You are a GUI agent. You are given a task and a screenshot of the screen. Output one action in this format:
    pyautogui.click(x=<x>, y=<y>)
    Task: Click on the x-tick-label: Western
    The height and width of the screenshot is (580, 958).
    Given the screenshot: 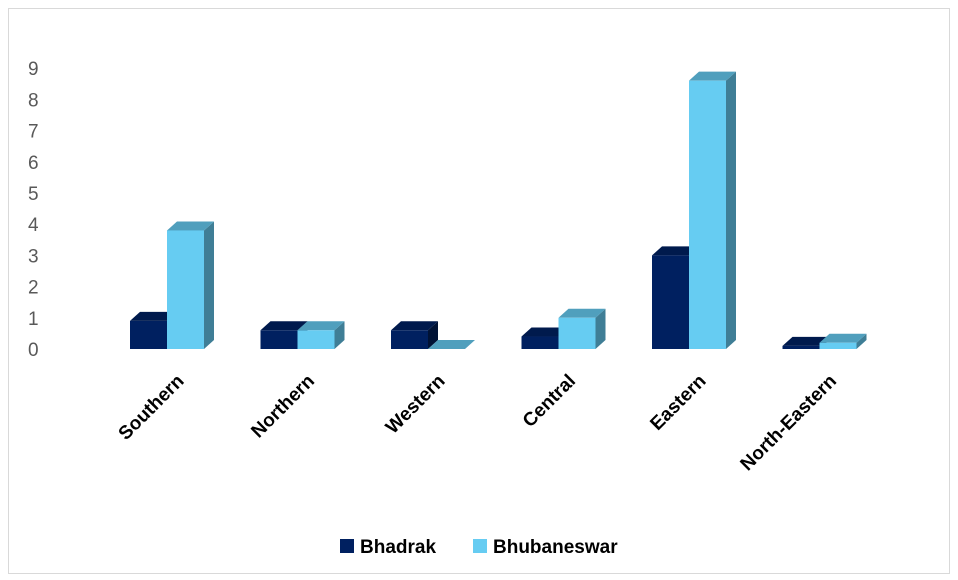 What is the action you would take?
    pyautogui.click(x=416, y=405)
    